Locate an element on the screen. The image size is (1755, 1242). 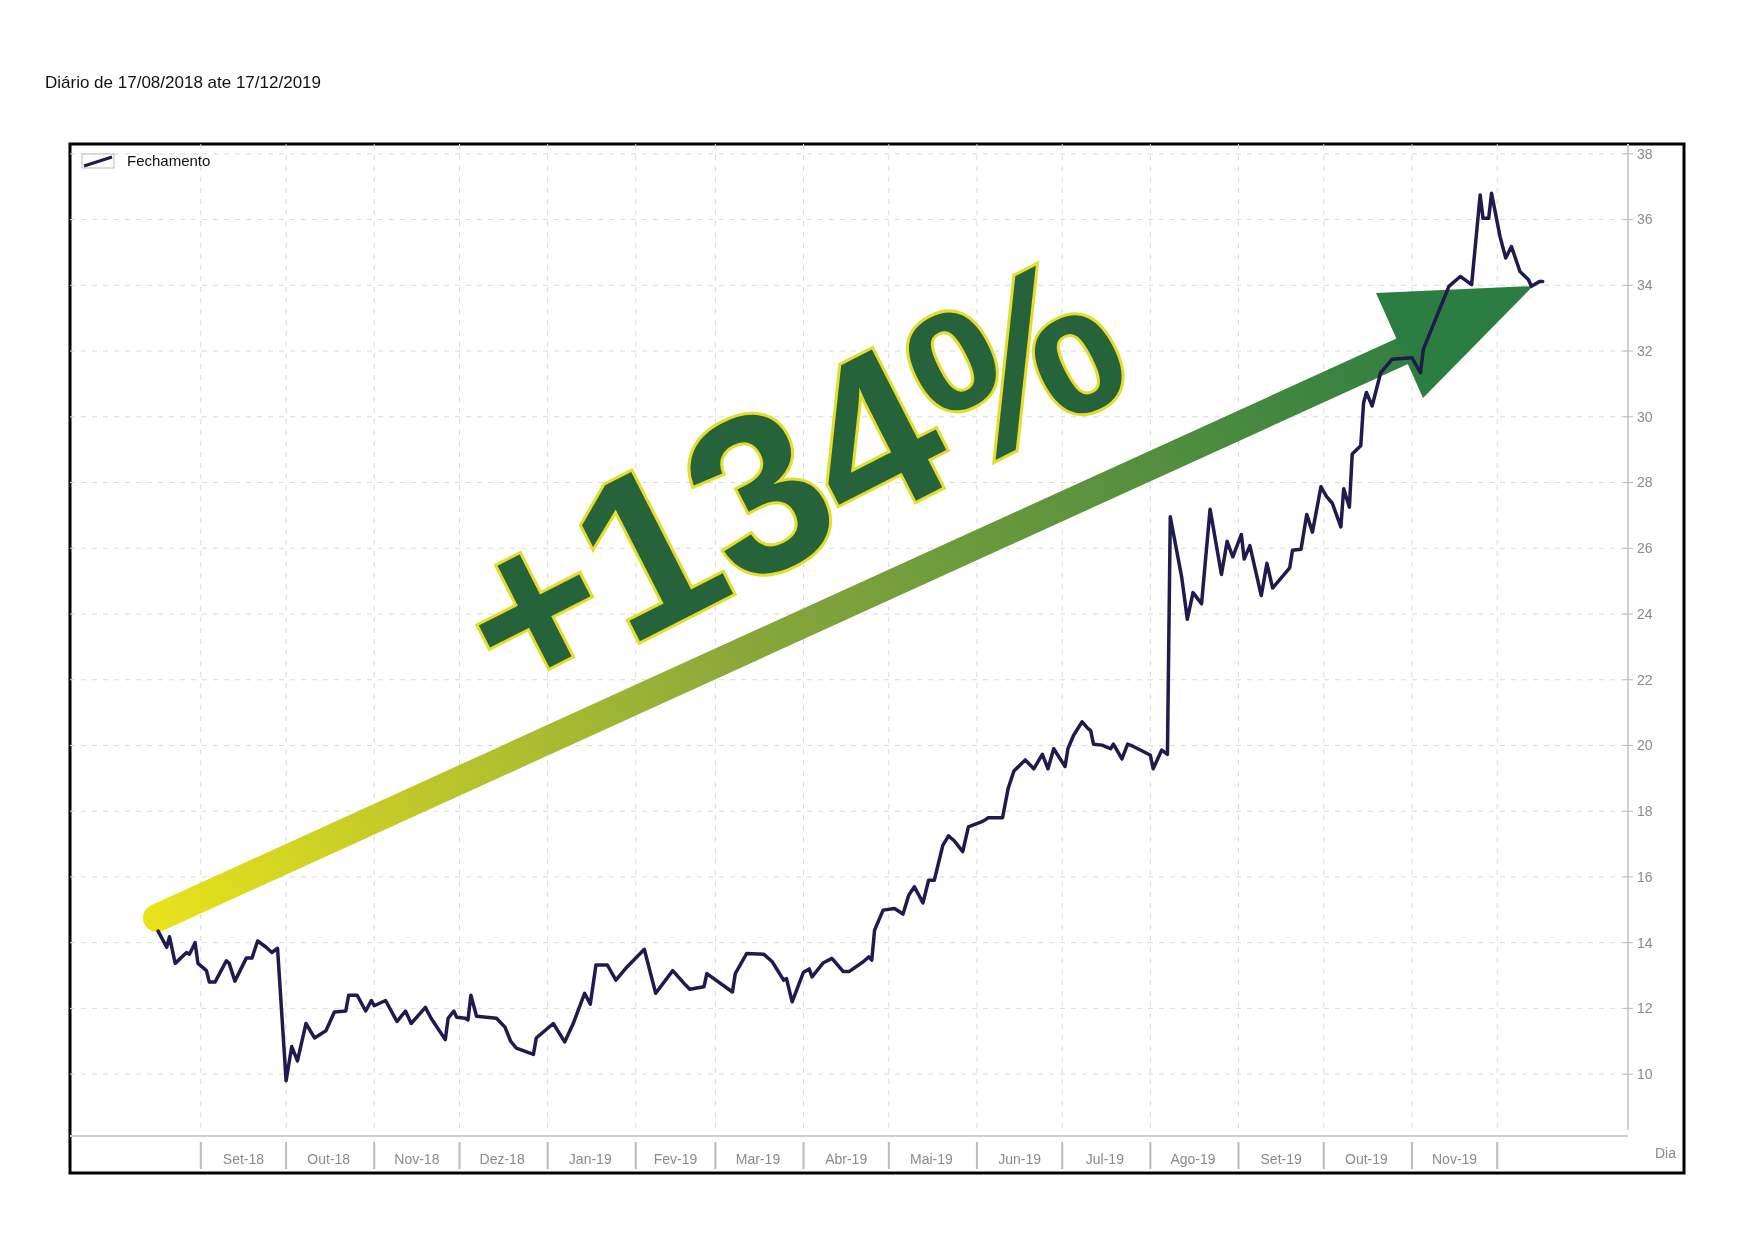
y-tick-label: 20 is located at coordinates (1645, 745).